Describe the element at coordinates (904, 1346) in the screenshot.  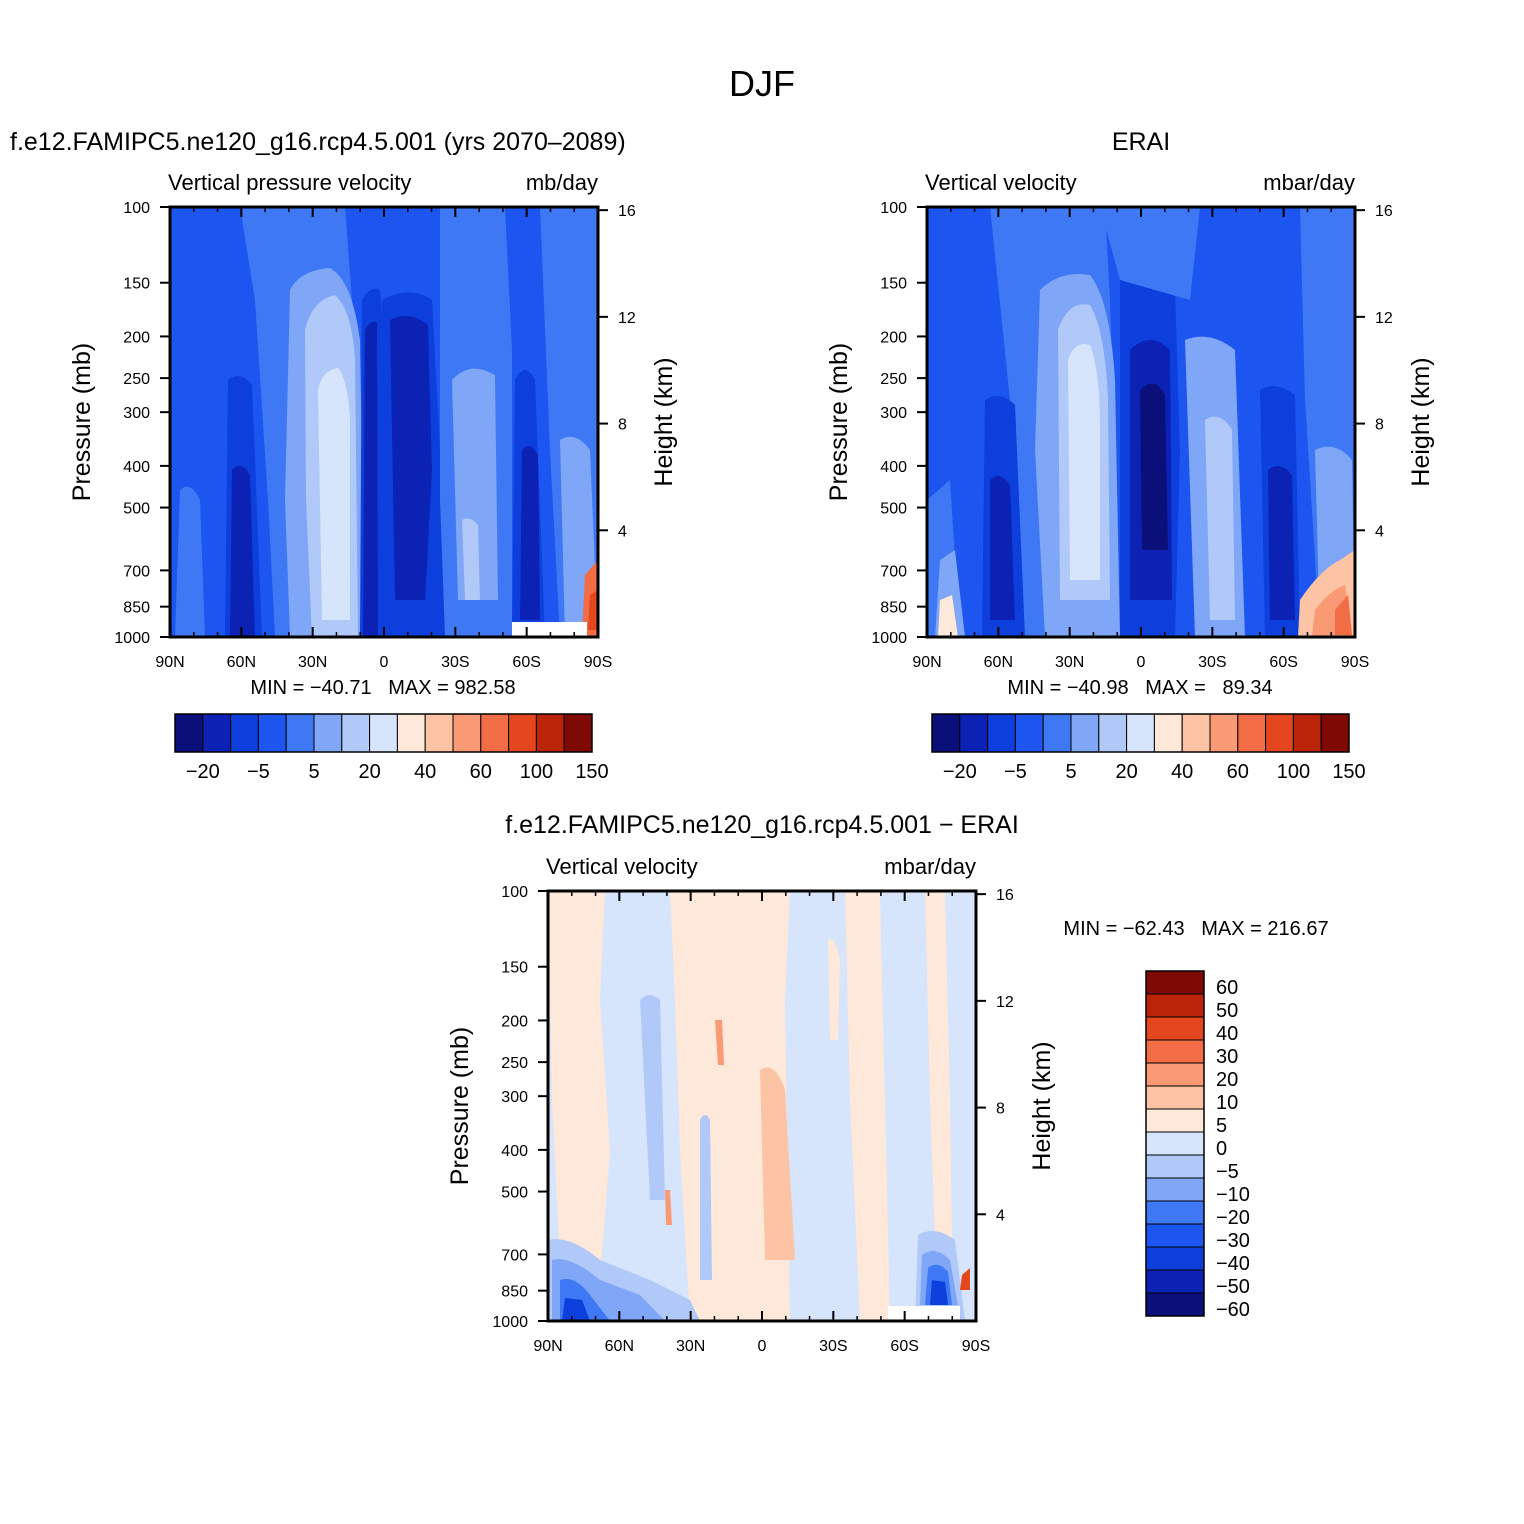
I see `x-tick-label: 60S` at that location.